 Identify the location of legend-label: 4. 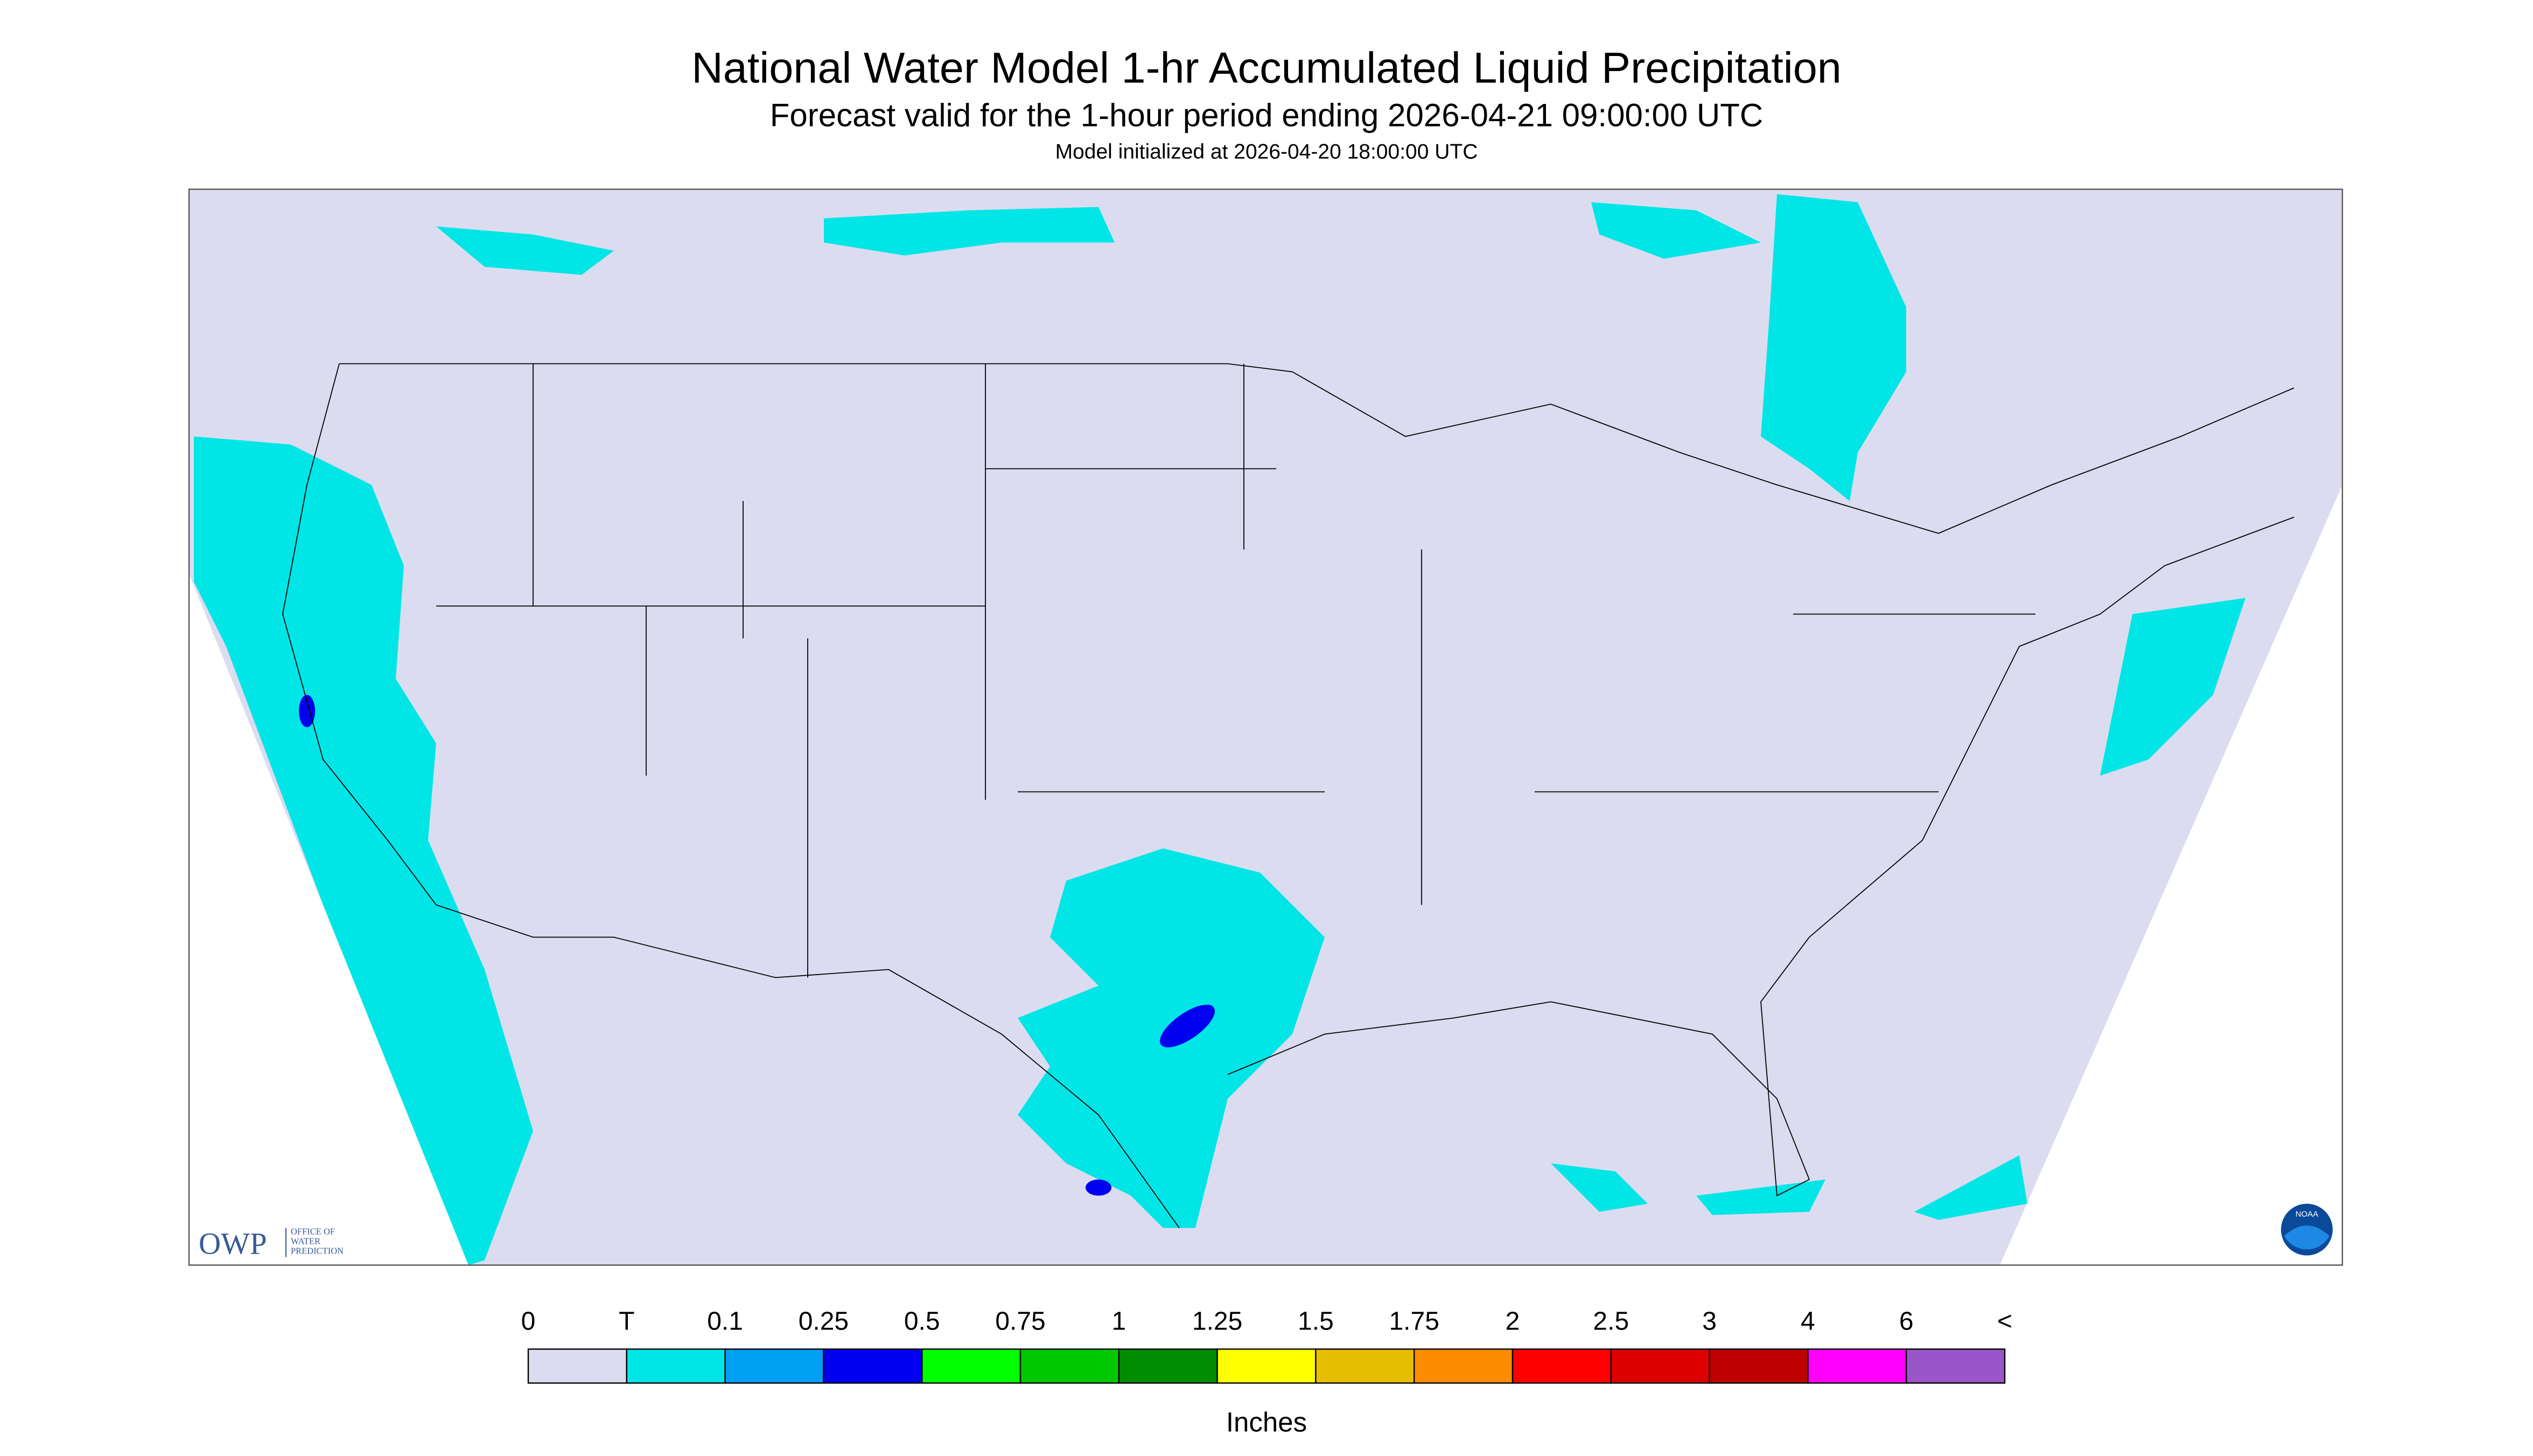
(1808, 1321).